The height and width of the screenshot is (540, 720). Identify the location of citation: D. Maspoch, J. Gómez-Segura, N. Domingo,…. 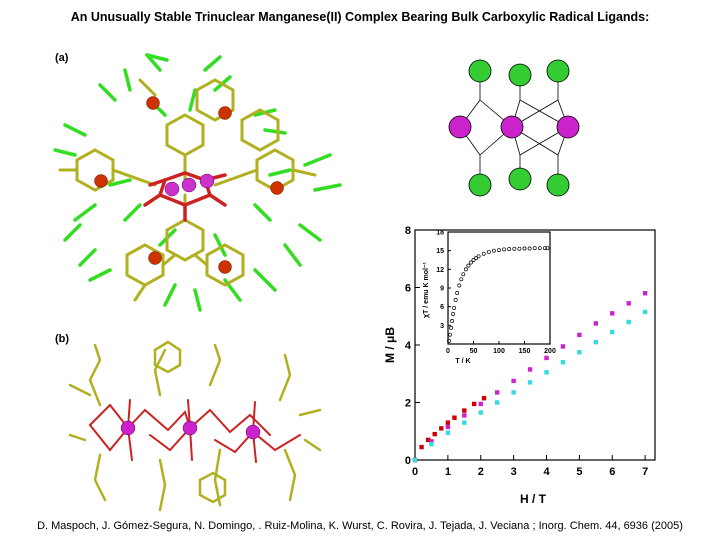
(360, 526).